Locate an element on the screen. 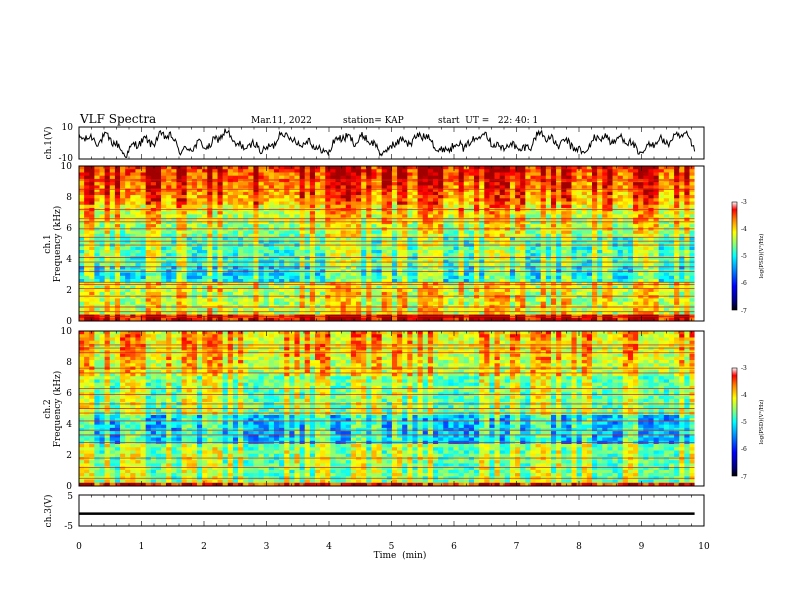  header-station: station= KAP is located at coordinates (373, 121).